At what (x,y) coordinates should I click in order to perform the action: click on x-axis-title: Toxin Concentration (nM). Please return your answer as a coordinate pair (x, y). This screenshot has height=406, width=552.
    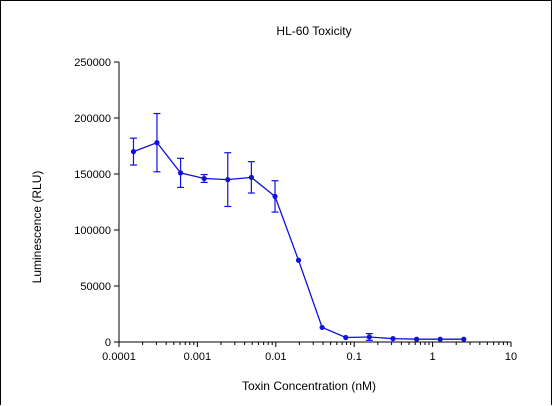
    Looking at the image, I should click on (309, 386).